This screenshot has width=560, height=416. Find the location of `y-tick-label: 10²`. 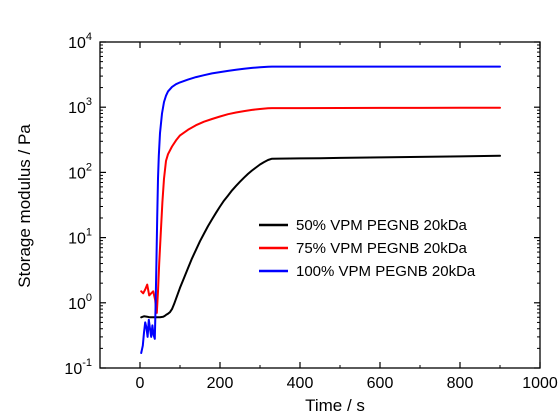

y-tick-label: 10² is located at coordinates (80, 171).